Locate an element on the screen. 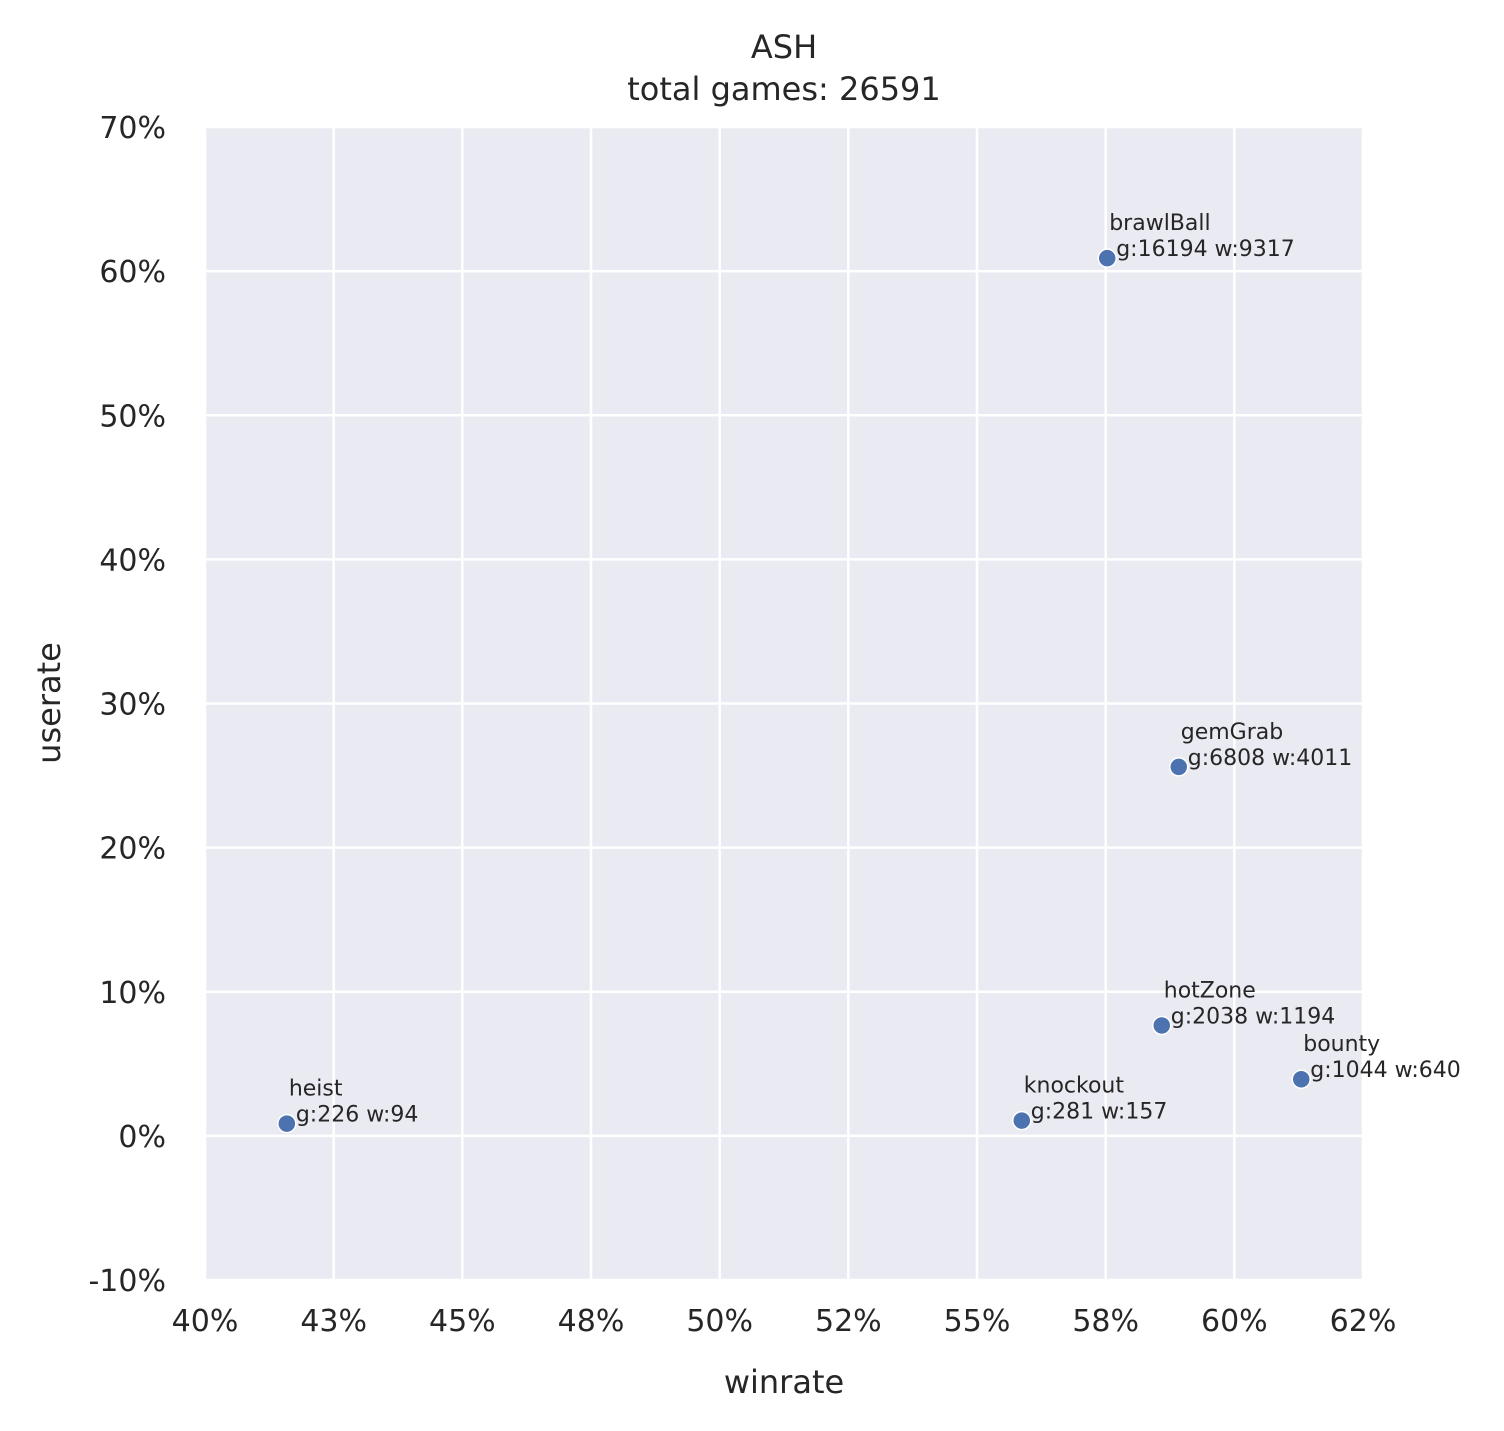  y-tick-label: 60% is located at coordinates (132, 272).